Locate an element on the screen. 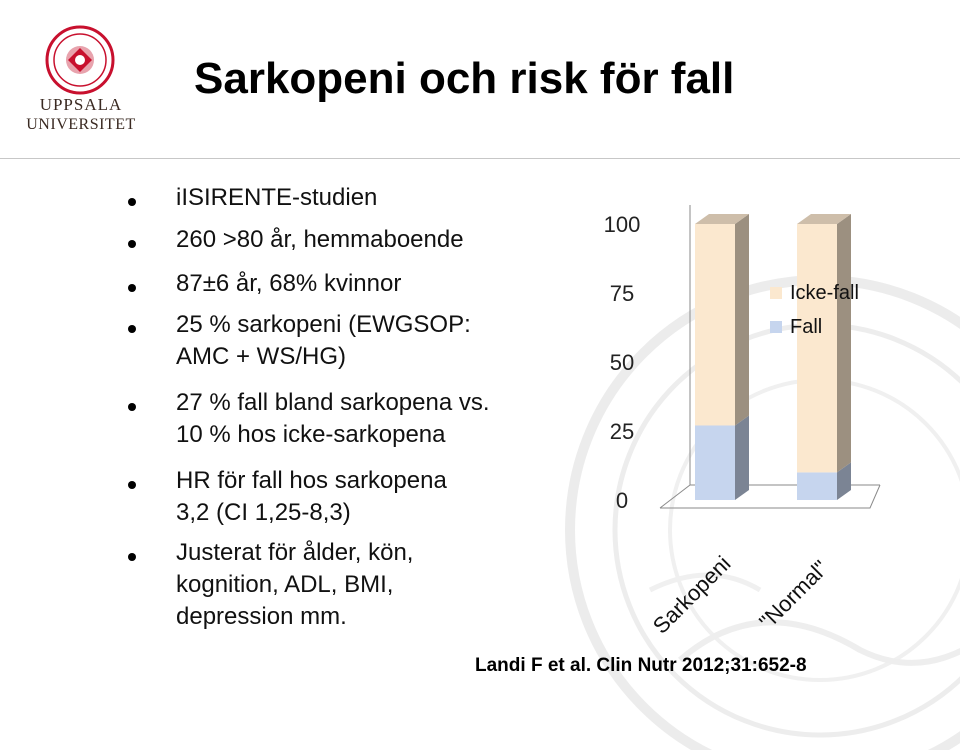  bullet-text: 3,2 (CI 1,25-8,3) is located at coordinates (263, 512).